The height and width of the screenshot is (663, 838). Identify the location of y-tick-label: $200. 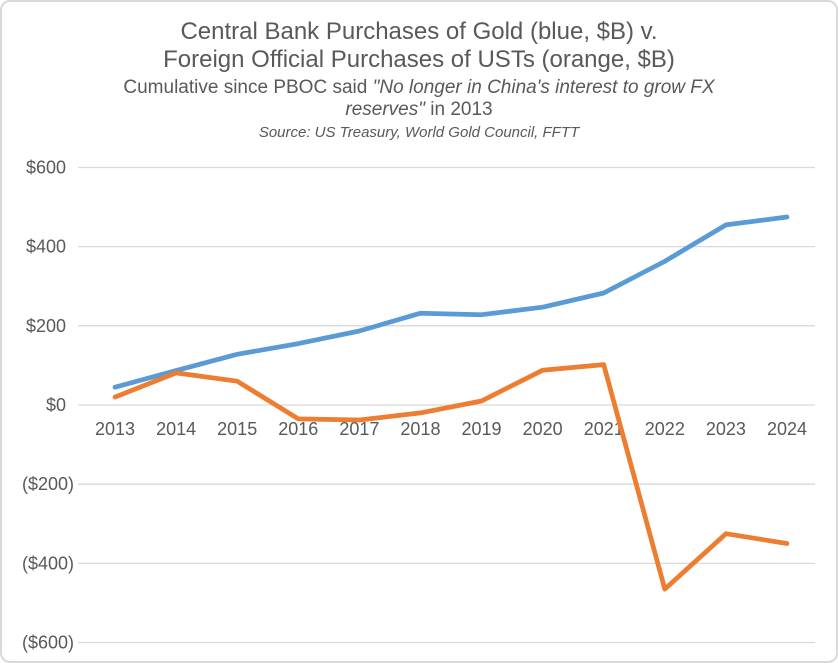
(46, 326).